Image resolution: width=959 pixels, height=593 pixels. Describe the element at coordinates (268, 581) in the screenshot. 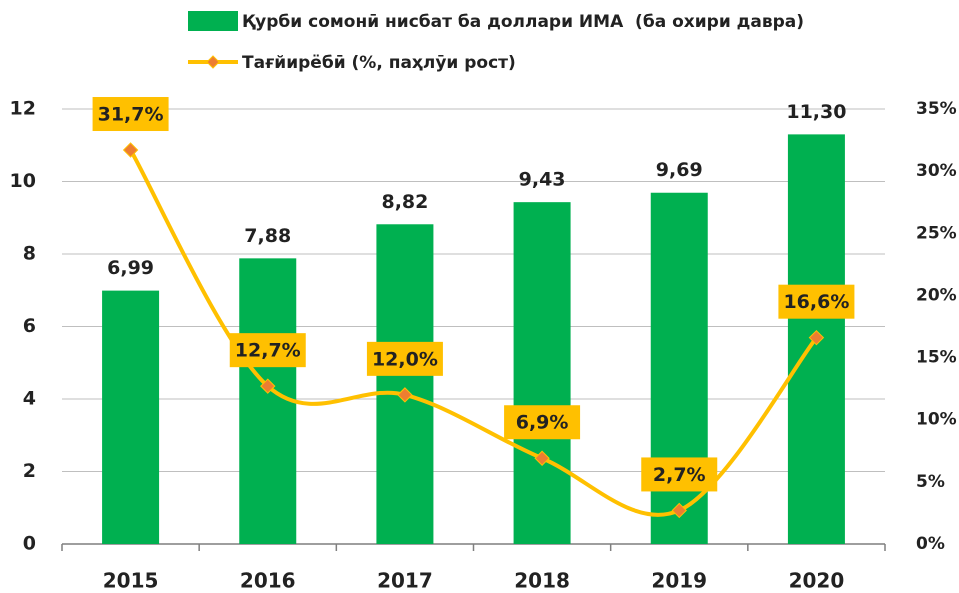

I see `x-tick-label: 2016` at that location.